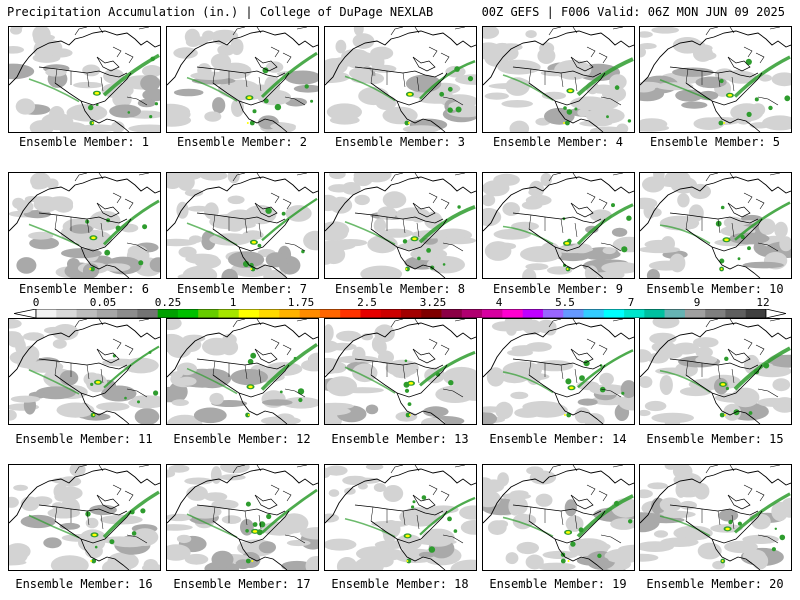  I want to click on ensemble-member-label: Ensemble Member: 10, so click(715, 289).